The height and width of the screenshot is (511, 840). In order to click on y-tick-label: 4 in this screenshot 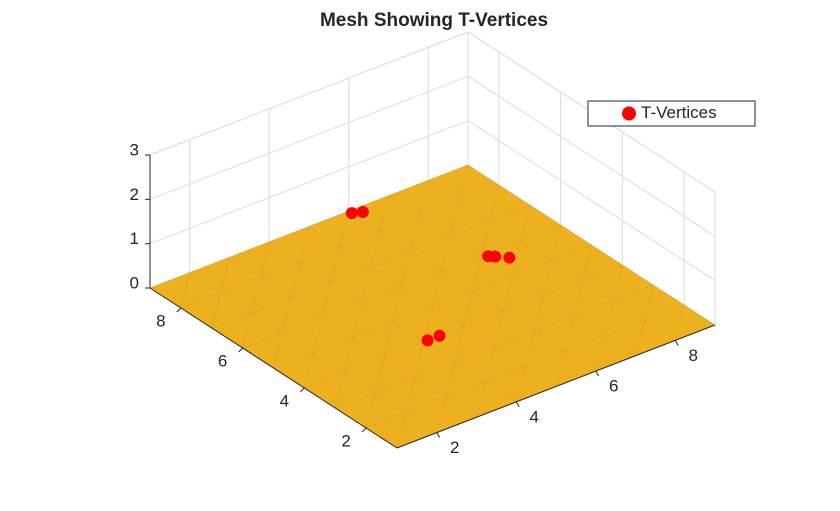, I will do `click(284, 400)`.